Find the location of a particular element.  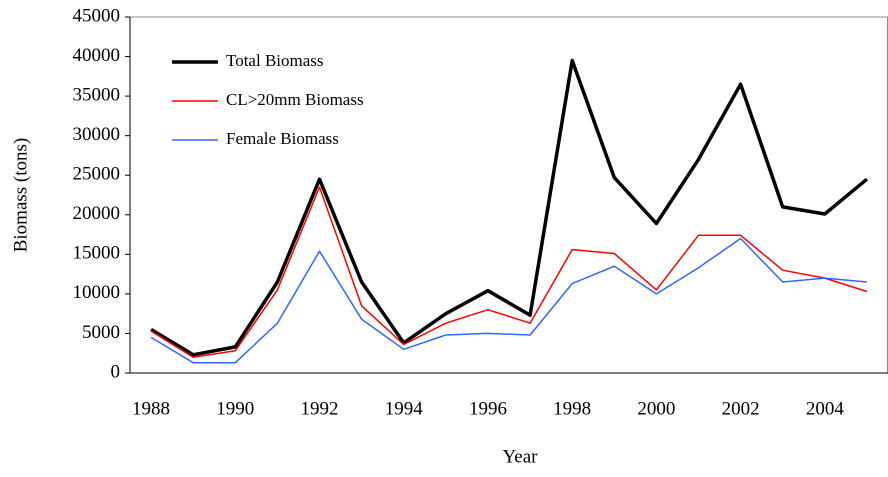

legend-label: CL>20mm Biomass is located at coordinates (295, 99).